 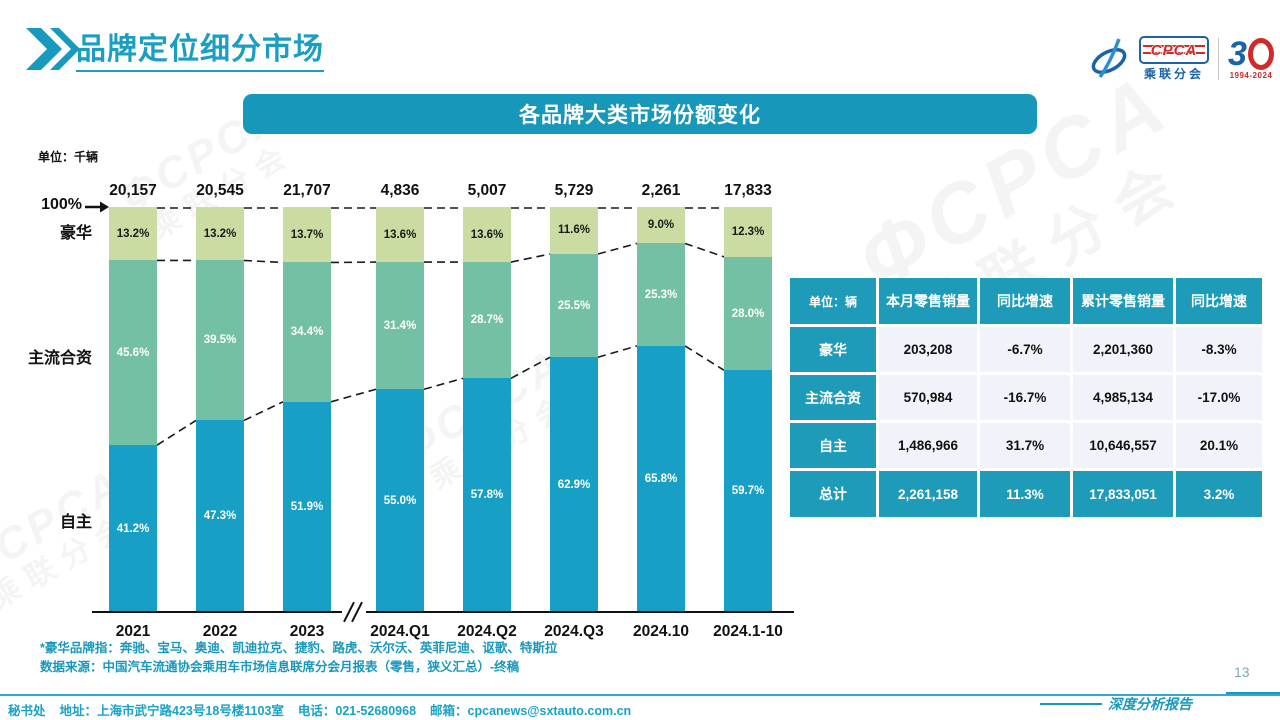 I want to click on report-type-label: 深度分析报告, so click(x=1150, y=705).